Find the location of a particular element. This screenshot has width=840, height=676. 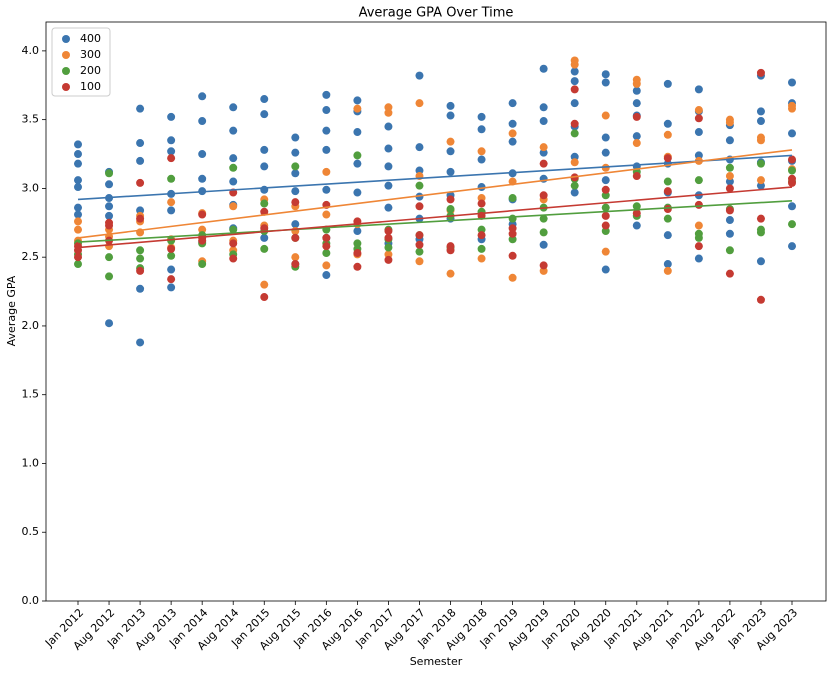

y-tick-label: 2.0 is located at coordinates (31, 325).